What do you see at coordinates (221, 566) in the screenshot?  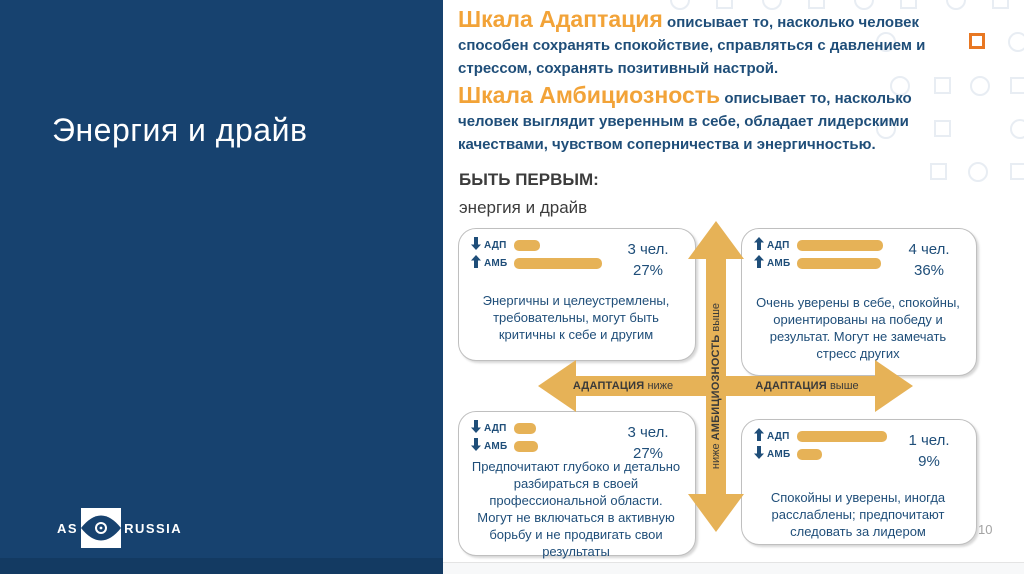 I see `sidebar-footer-strip` at bounding box center [221, 566].